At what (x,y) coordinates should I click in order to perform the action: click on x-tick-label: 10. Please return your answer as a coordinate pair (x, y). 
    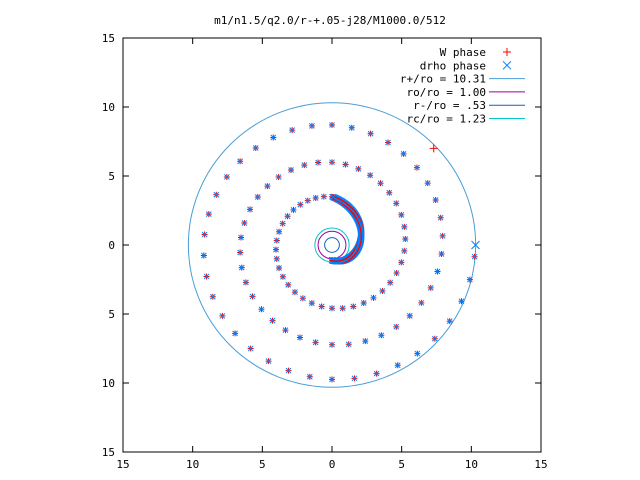
    Looking at the image, I should click on (471, 464).